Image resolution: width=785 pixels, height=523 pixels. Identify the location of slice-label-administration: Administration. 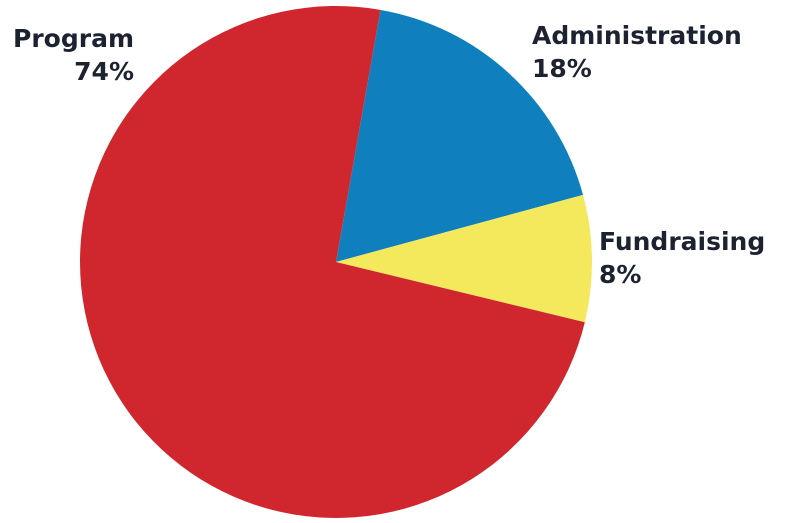
(637, 35).